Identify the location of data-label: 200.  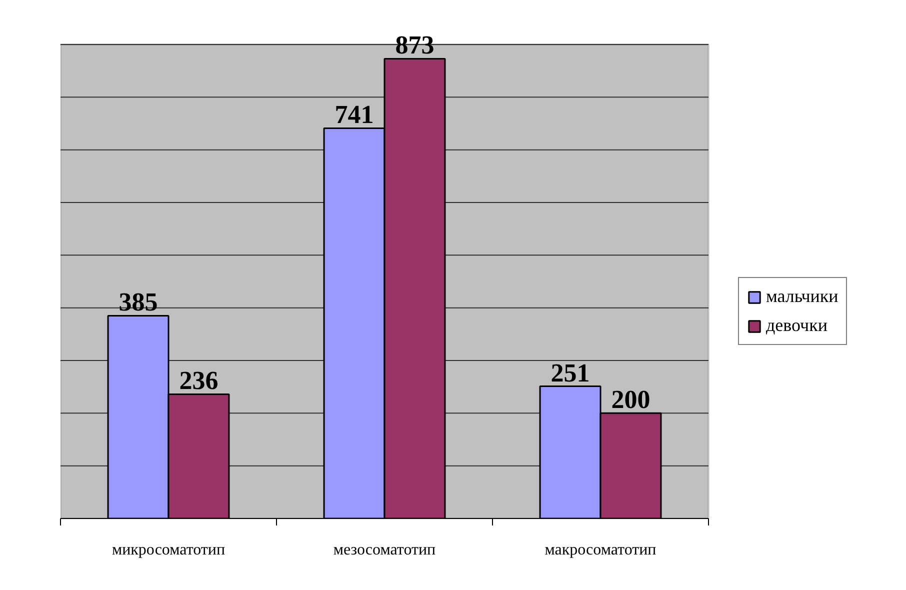
(630, 399).